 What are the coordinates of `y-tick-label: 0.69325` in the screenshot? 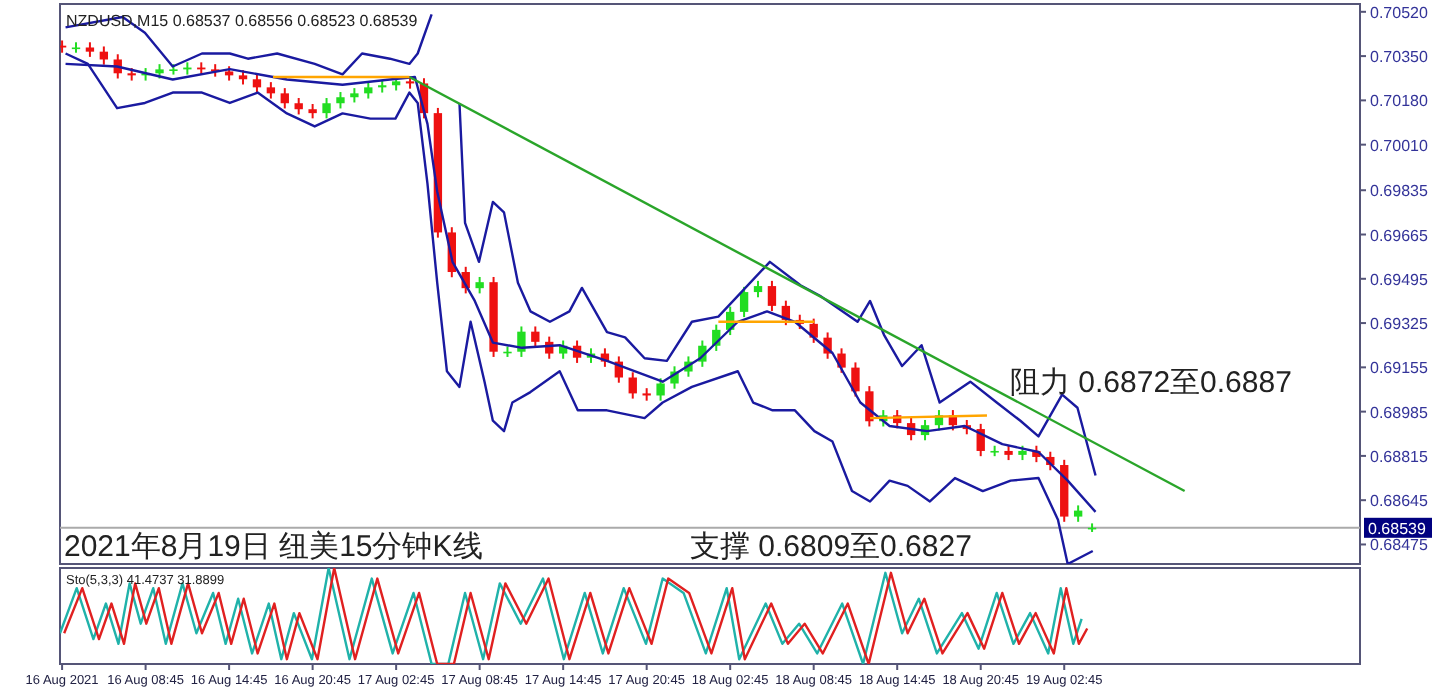 It's located at (1399, 324).